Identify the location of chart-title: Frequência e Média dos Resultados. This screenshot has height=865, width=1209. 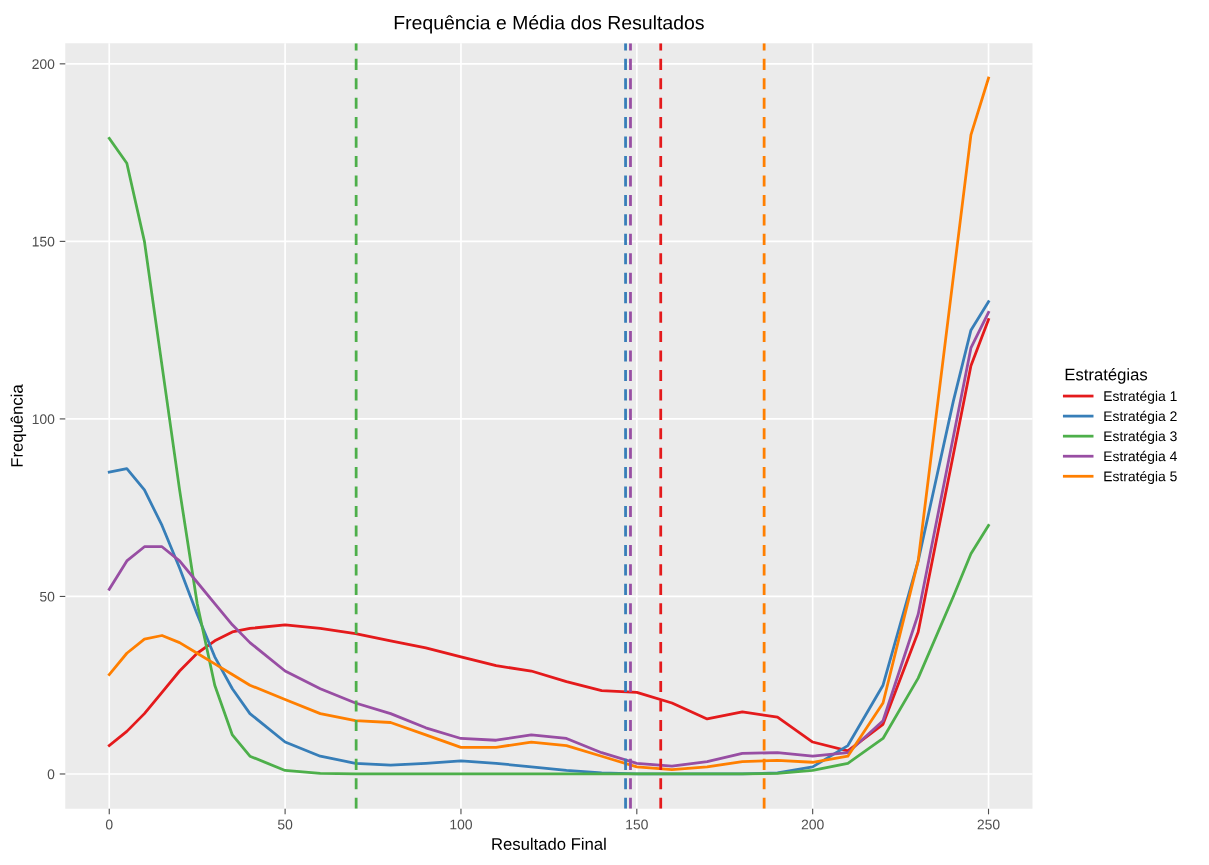
(549, 24).